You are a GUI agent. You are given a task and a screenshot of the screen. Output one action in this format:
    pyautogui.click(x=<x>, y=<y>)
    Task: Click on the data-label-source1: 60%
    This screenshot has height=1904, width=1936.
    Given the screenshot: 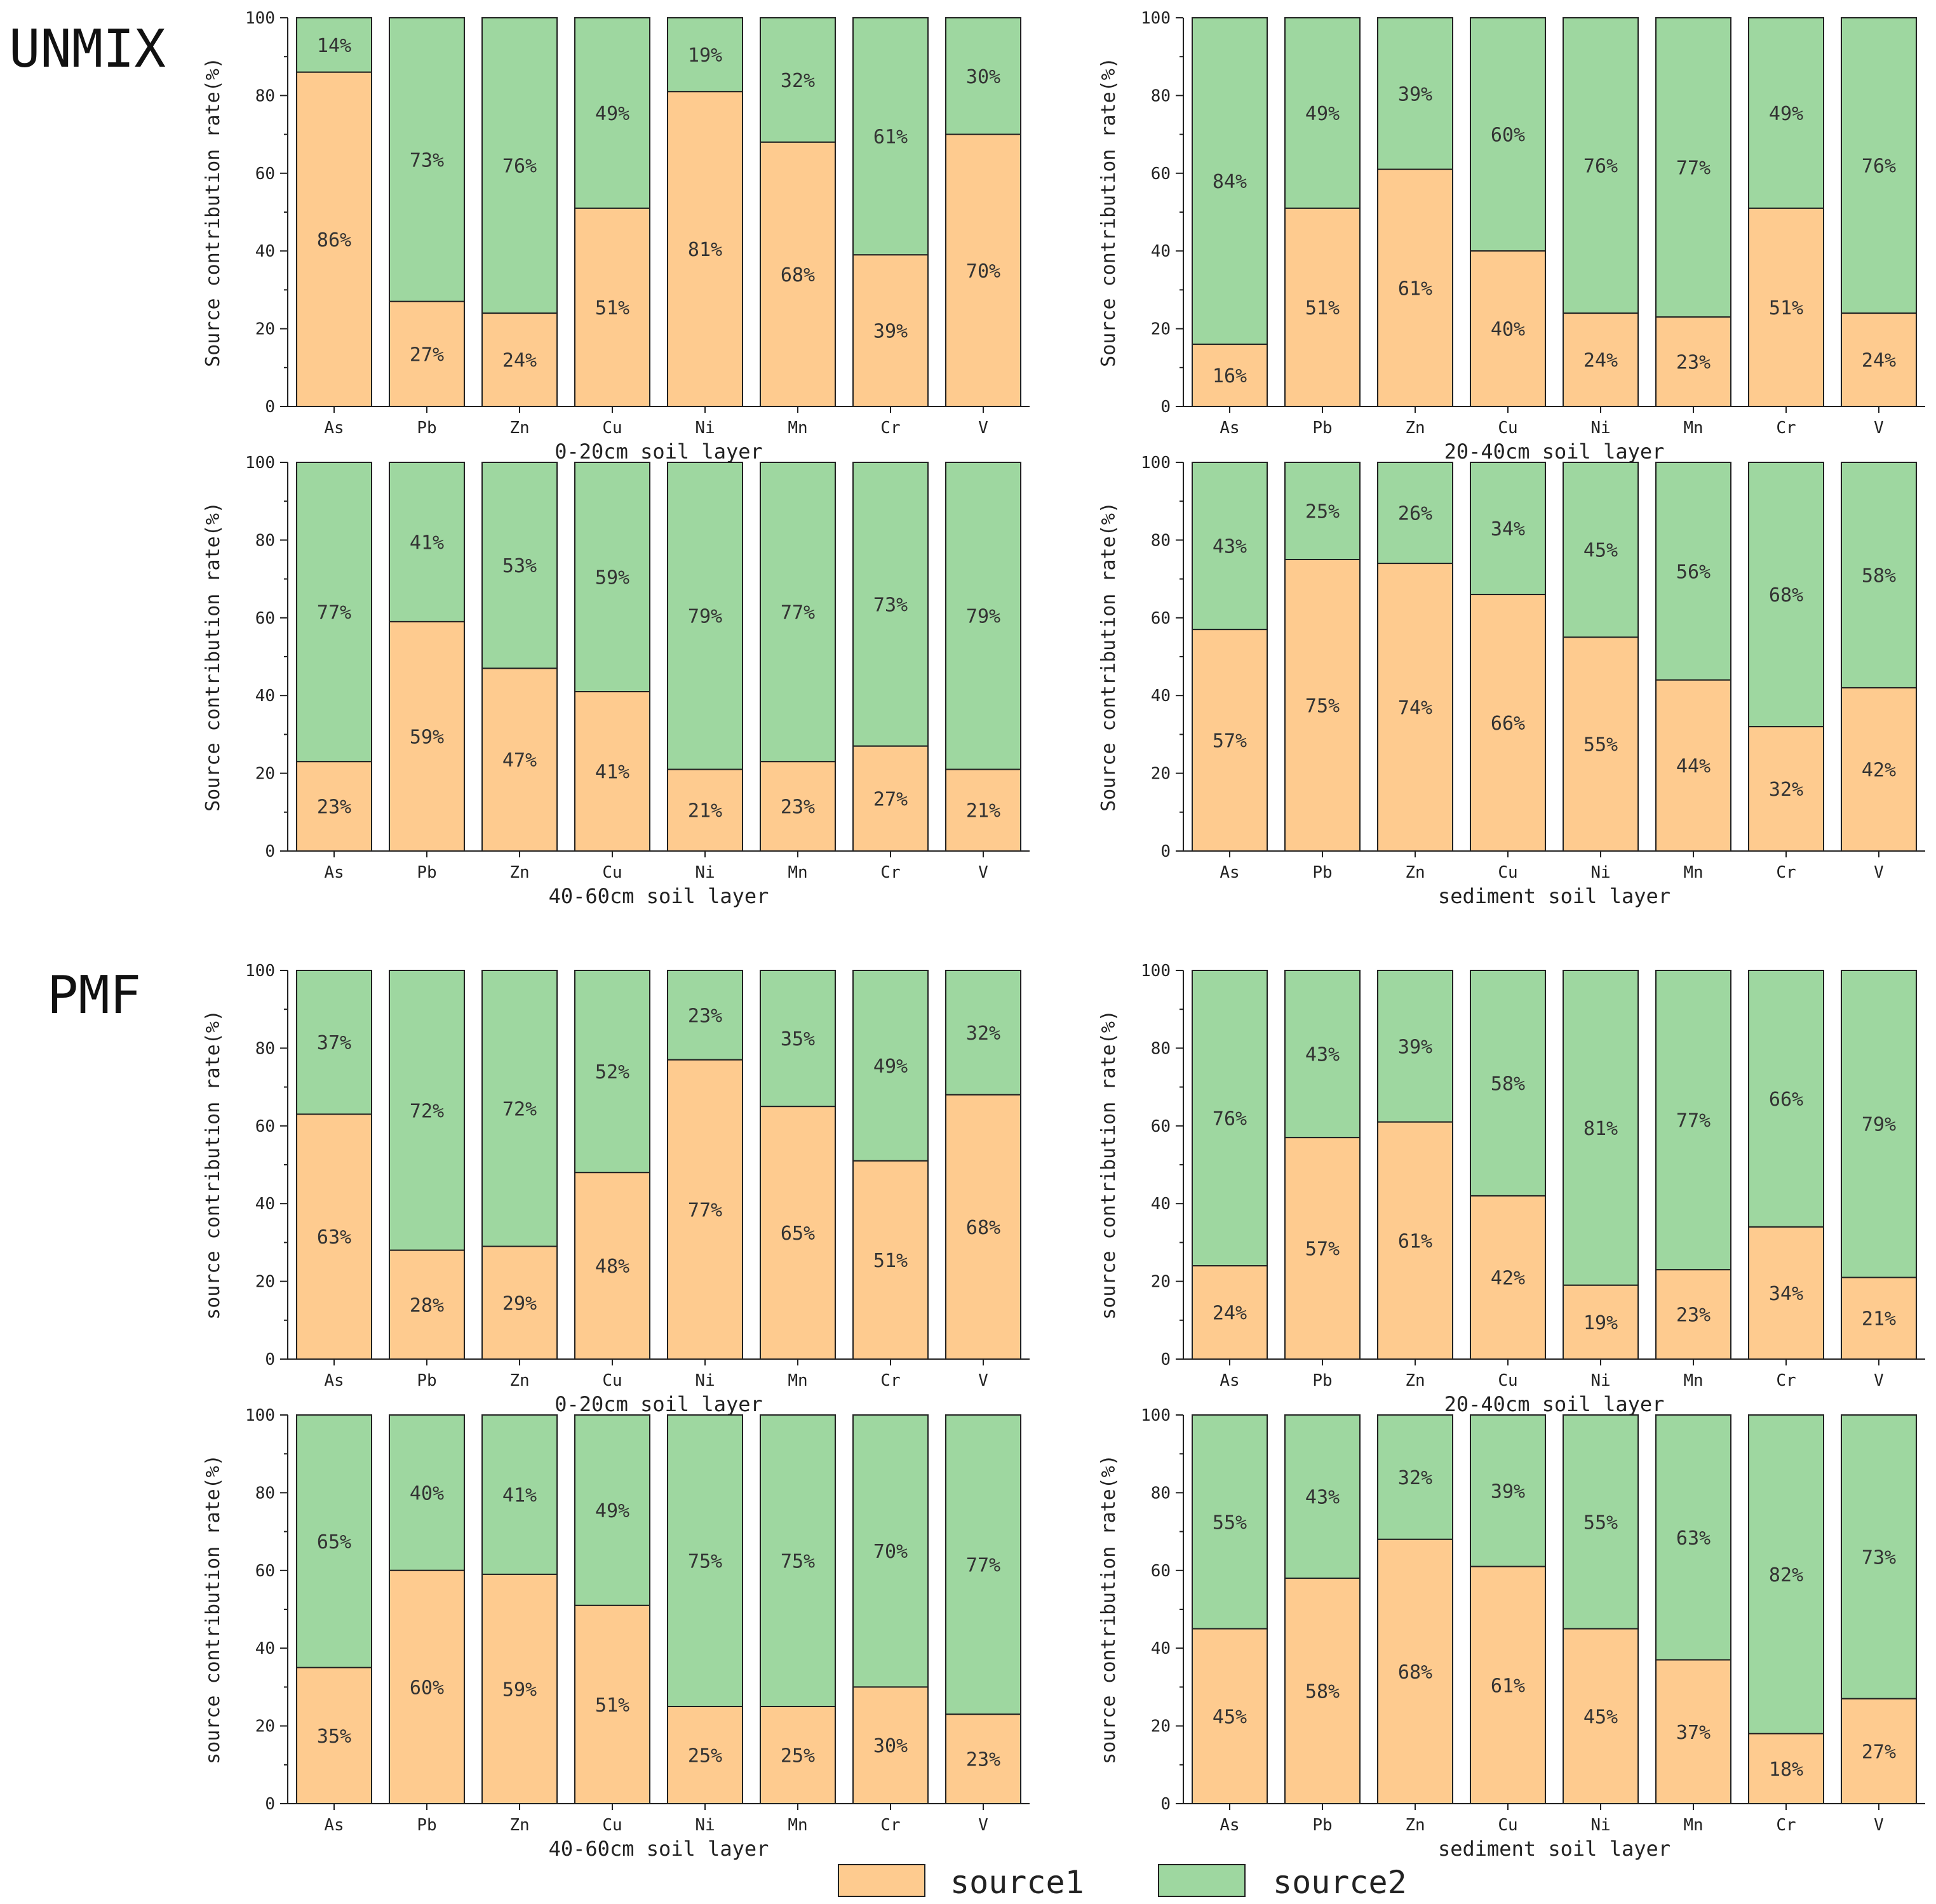 What is the action you would take?
    pyautogui.click(x=427, y=1688)
    